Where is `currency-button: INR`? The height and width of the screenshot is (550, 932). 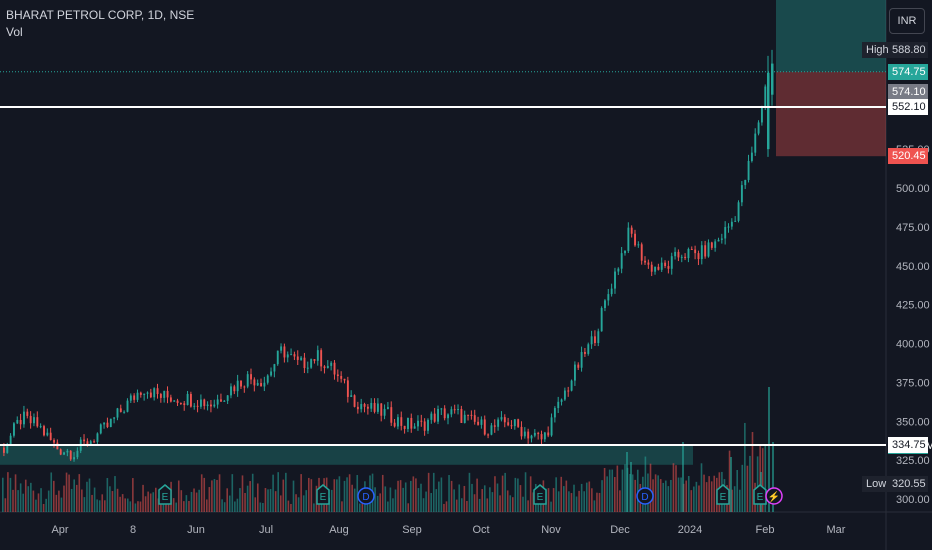 currency-button: INR is located at coordinates (907, 21).